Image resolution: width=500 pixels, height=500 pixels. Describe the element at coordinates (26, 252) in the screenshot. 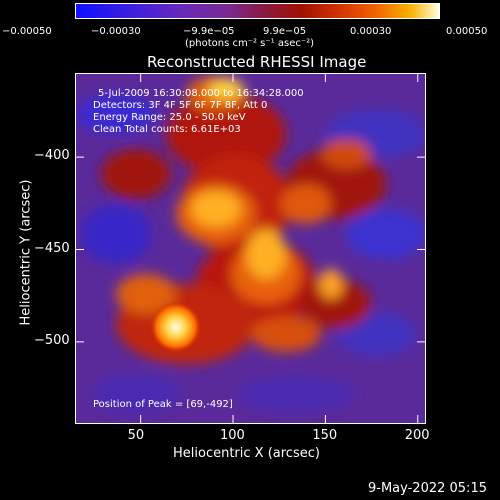

I see `y-axis-label: Heliocentric Y (arcsec)` at that location.